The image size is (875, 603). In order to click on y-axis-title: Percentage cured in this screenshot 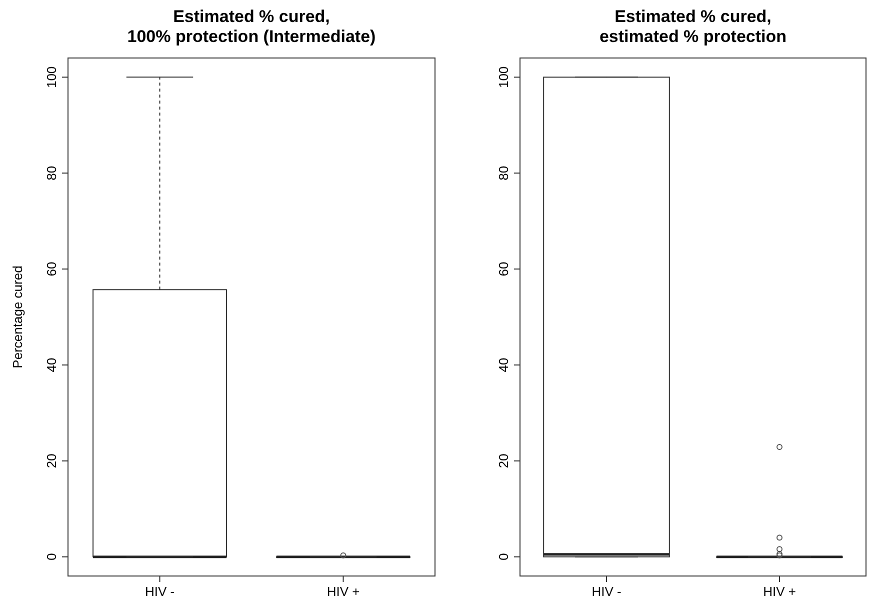, I will do `click(17, 317)`.